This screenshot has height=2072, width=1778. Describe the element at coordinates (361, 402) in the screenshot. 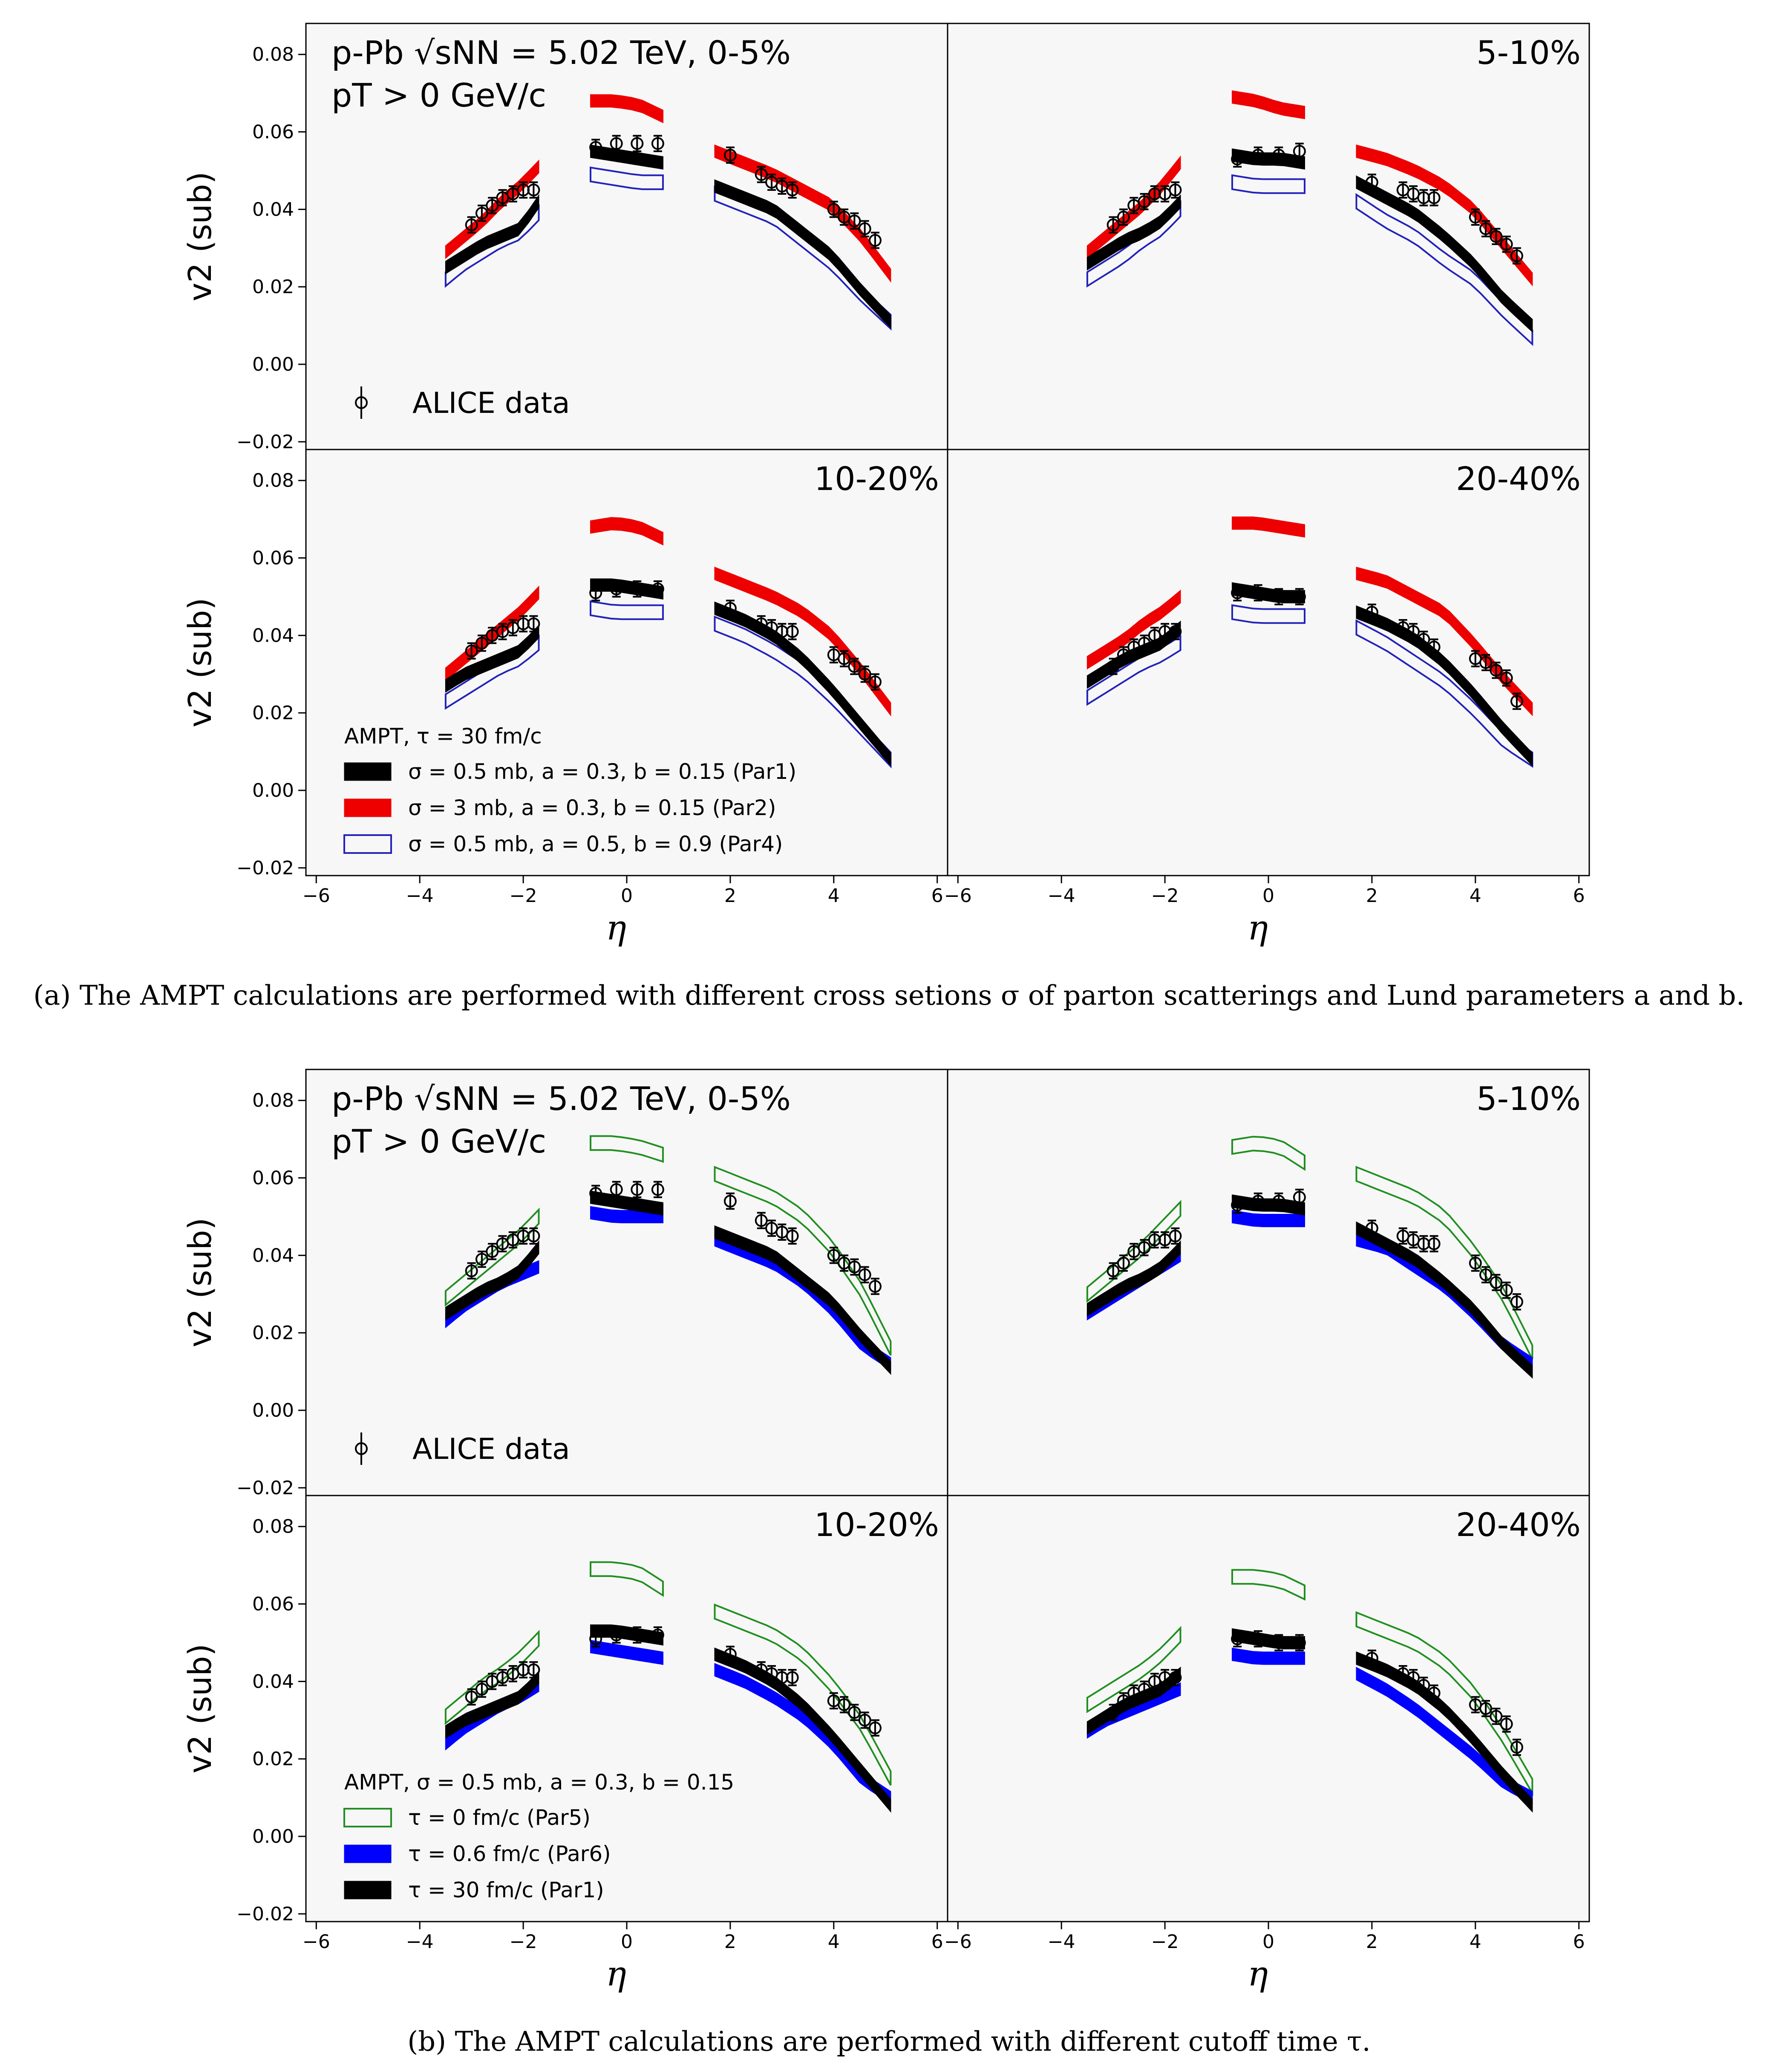

I see `legend-alice-marker` at that location.